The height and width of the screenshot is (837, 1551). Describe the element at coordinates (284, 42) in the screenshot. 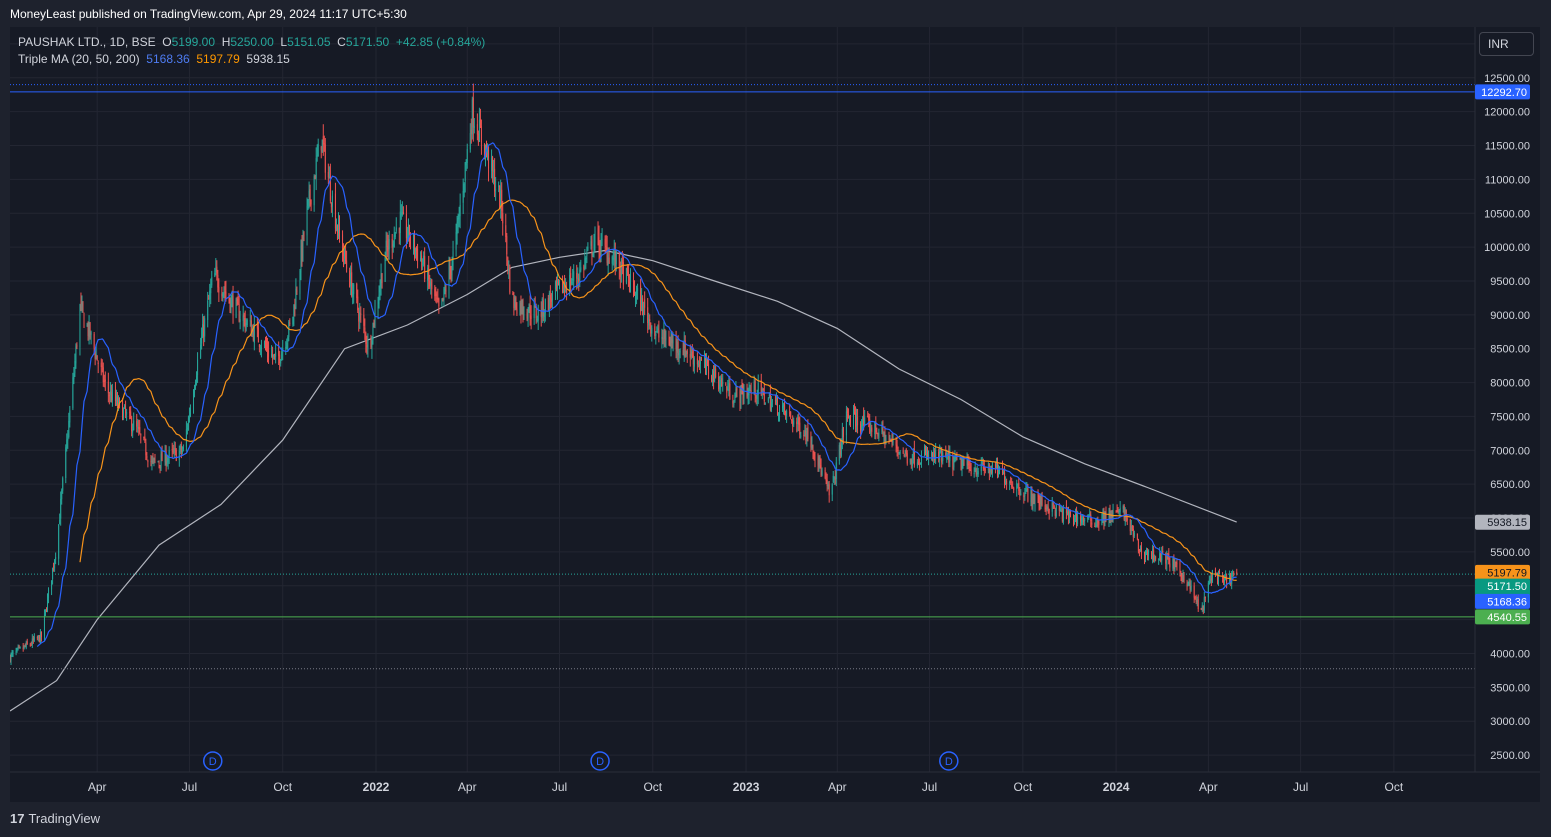

I see `low-label: L` at that location.